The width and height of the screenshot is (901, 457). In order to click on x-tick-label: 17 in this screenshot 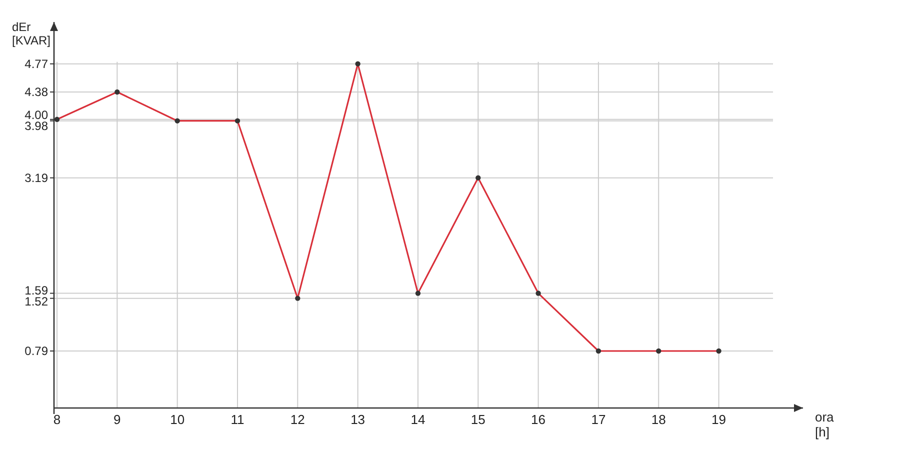, I will do `click(598, 419)`.